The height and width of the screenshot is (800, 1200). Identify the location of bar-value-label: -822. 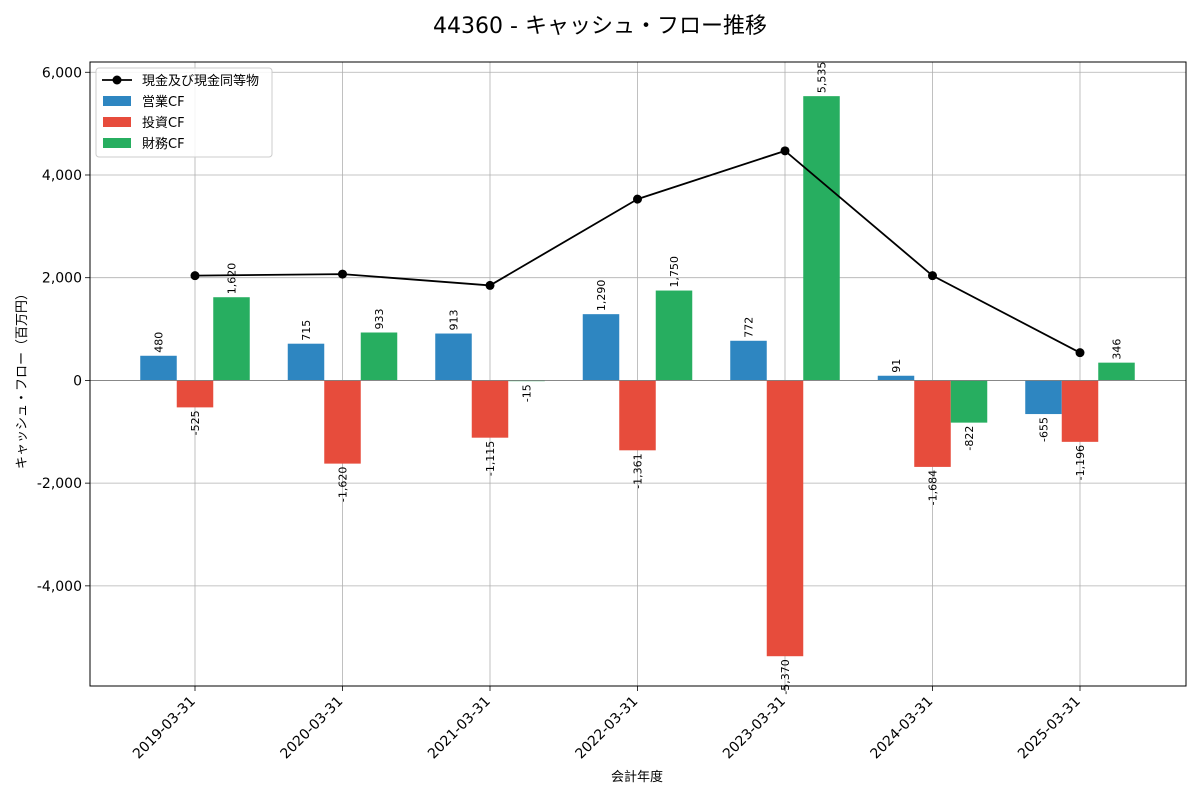
(969, 438).